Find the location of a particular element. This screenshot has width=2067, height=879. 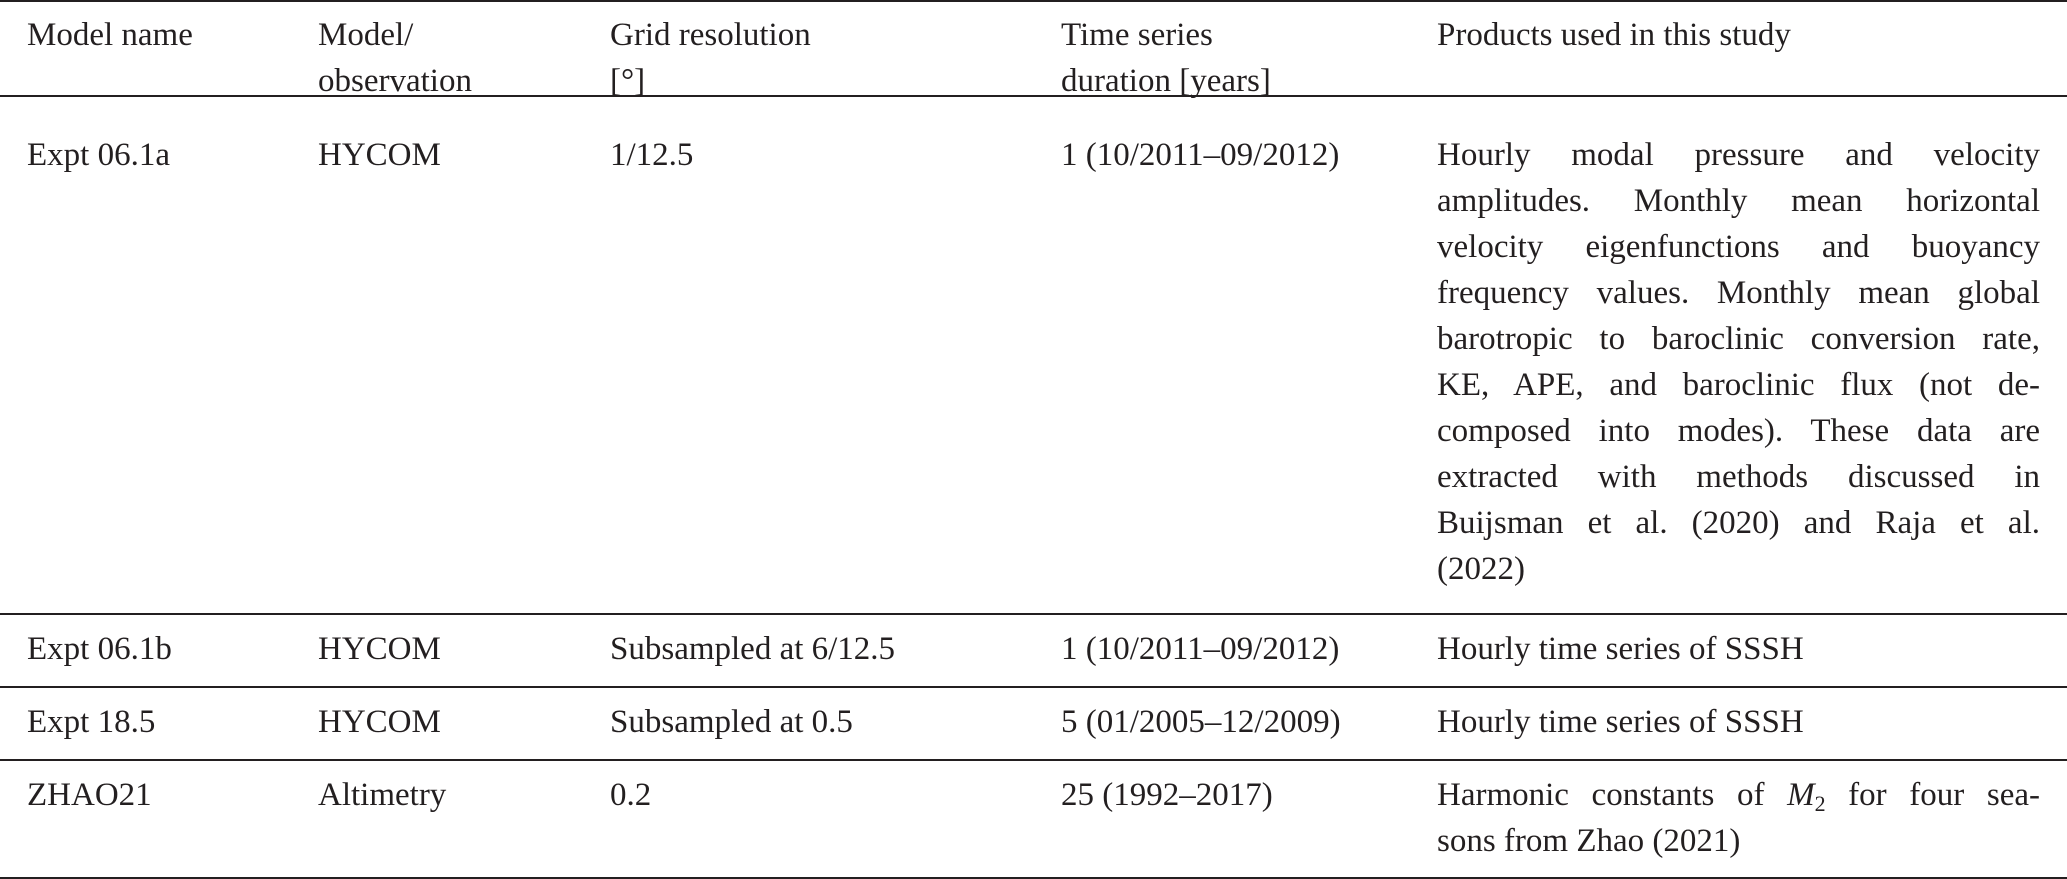

products-line: sons from Zhao (2021) is located at coordinates (1589, 841).